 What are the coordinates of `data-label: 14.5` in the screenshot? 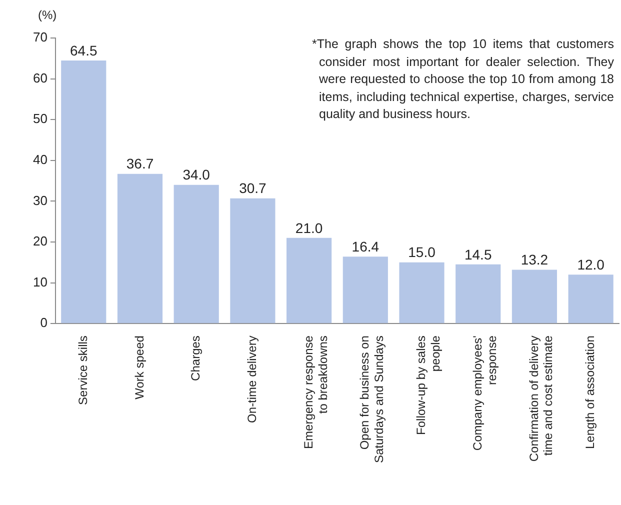 It's located at (478, 254).